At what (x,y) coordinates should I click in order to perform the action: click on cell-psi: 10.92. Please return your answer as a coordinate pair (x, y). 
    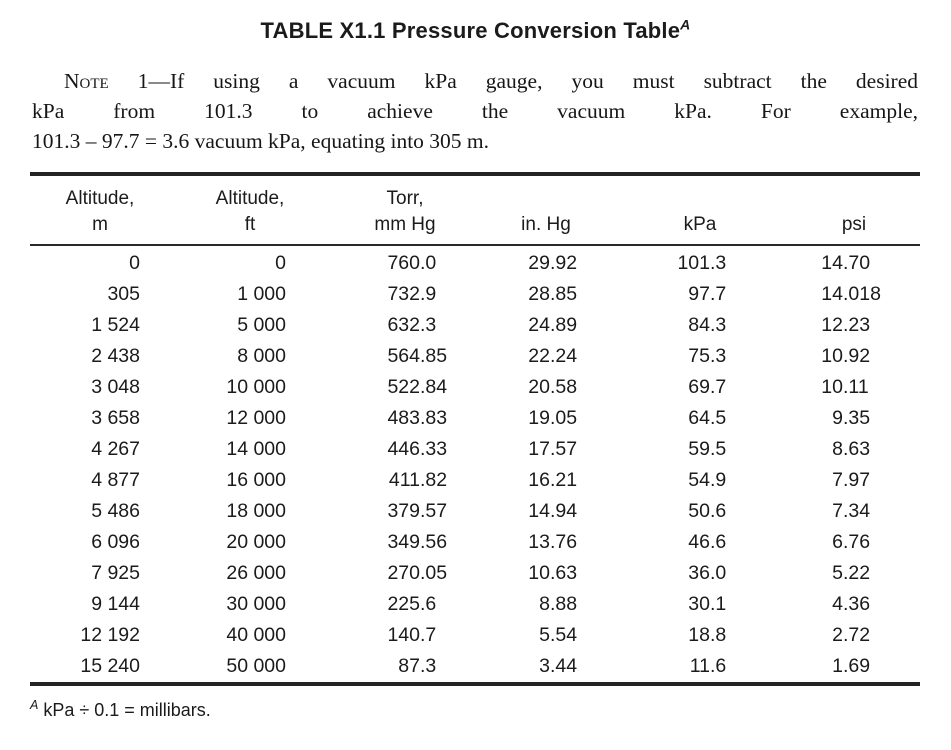
    Looking at the image, I should click on (846, 356).